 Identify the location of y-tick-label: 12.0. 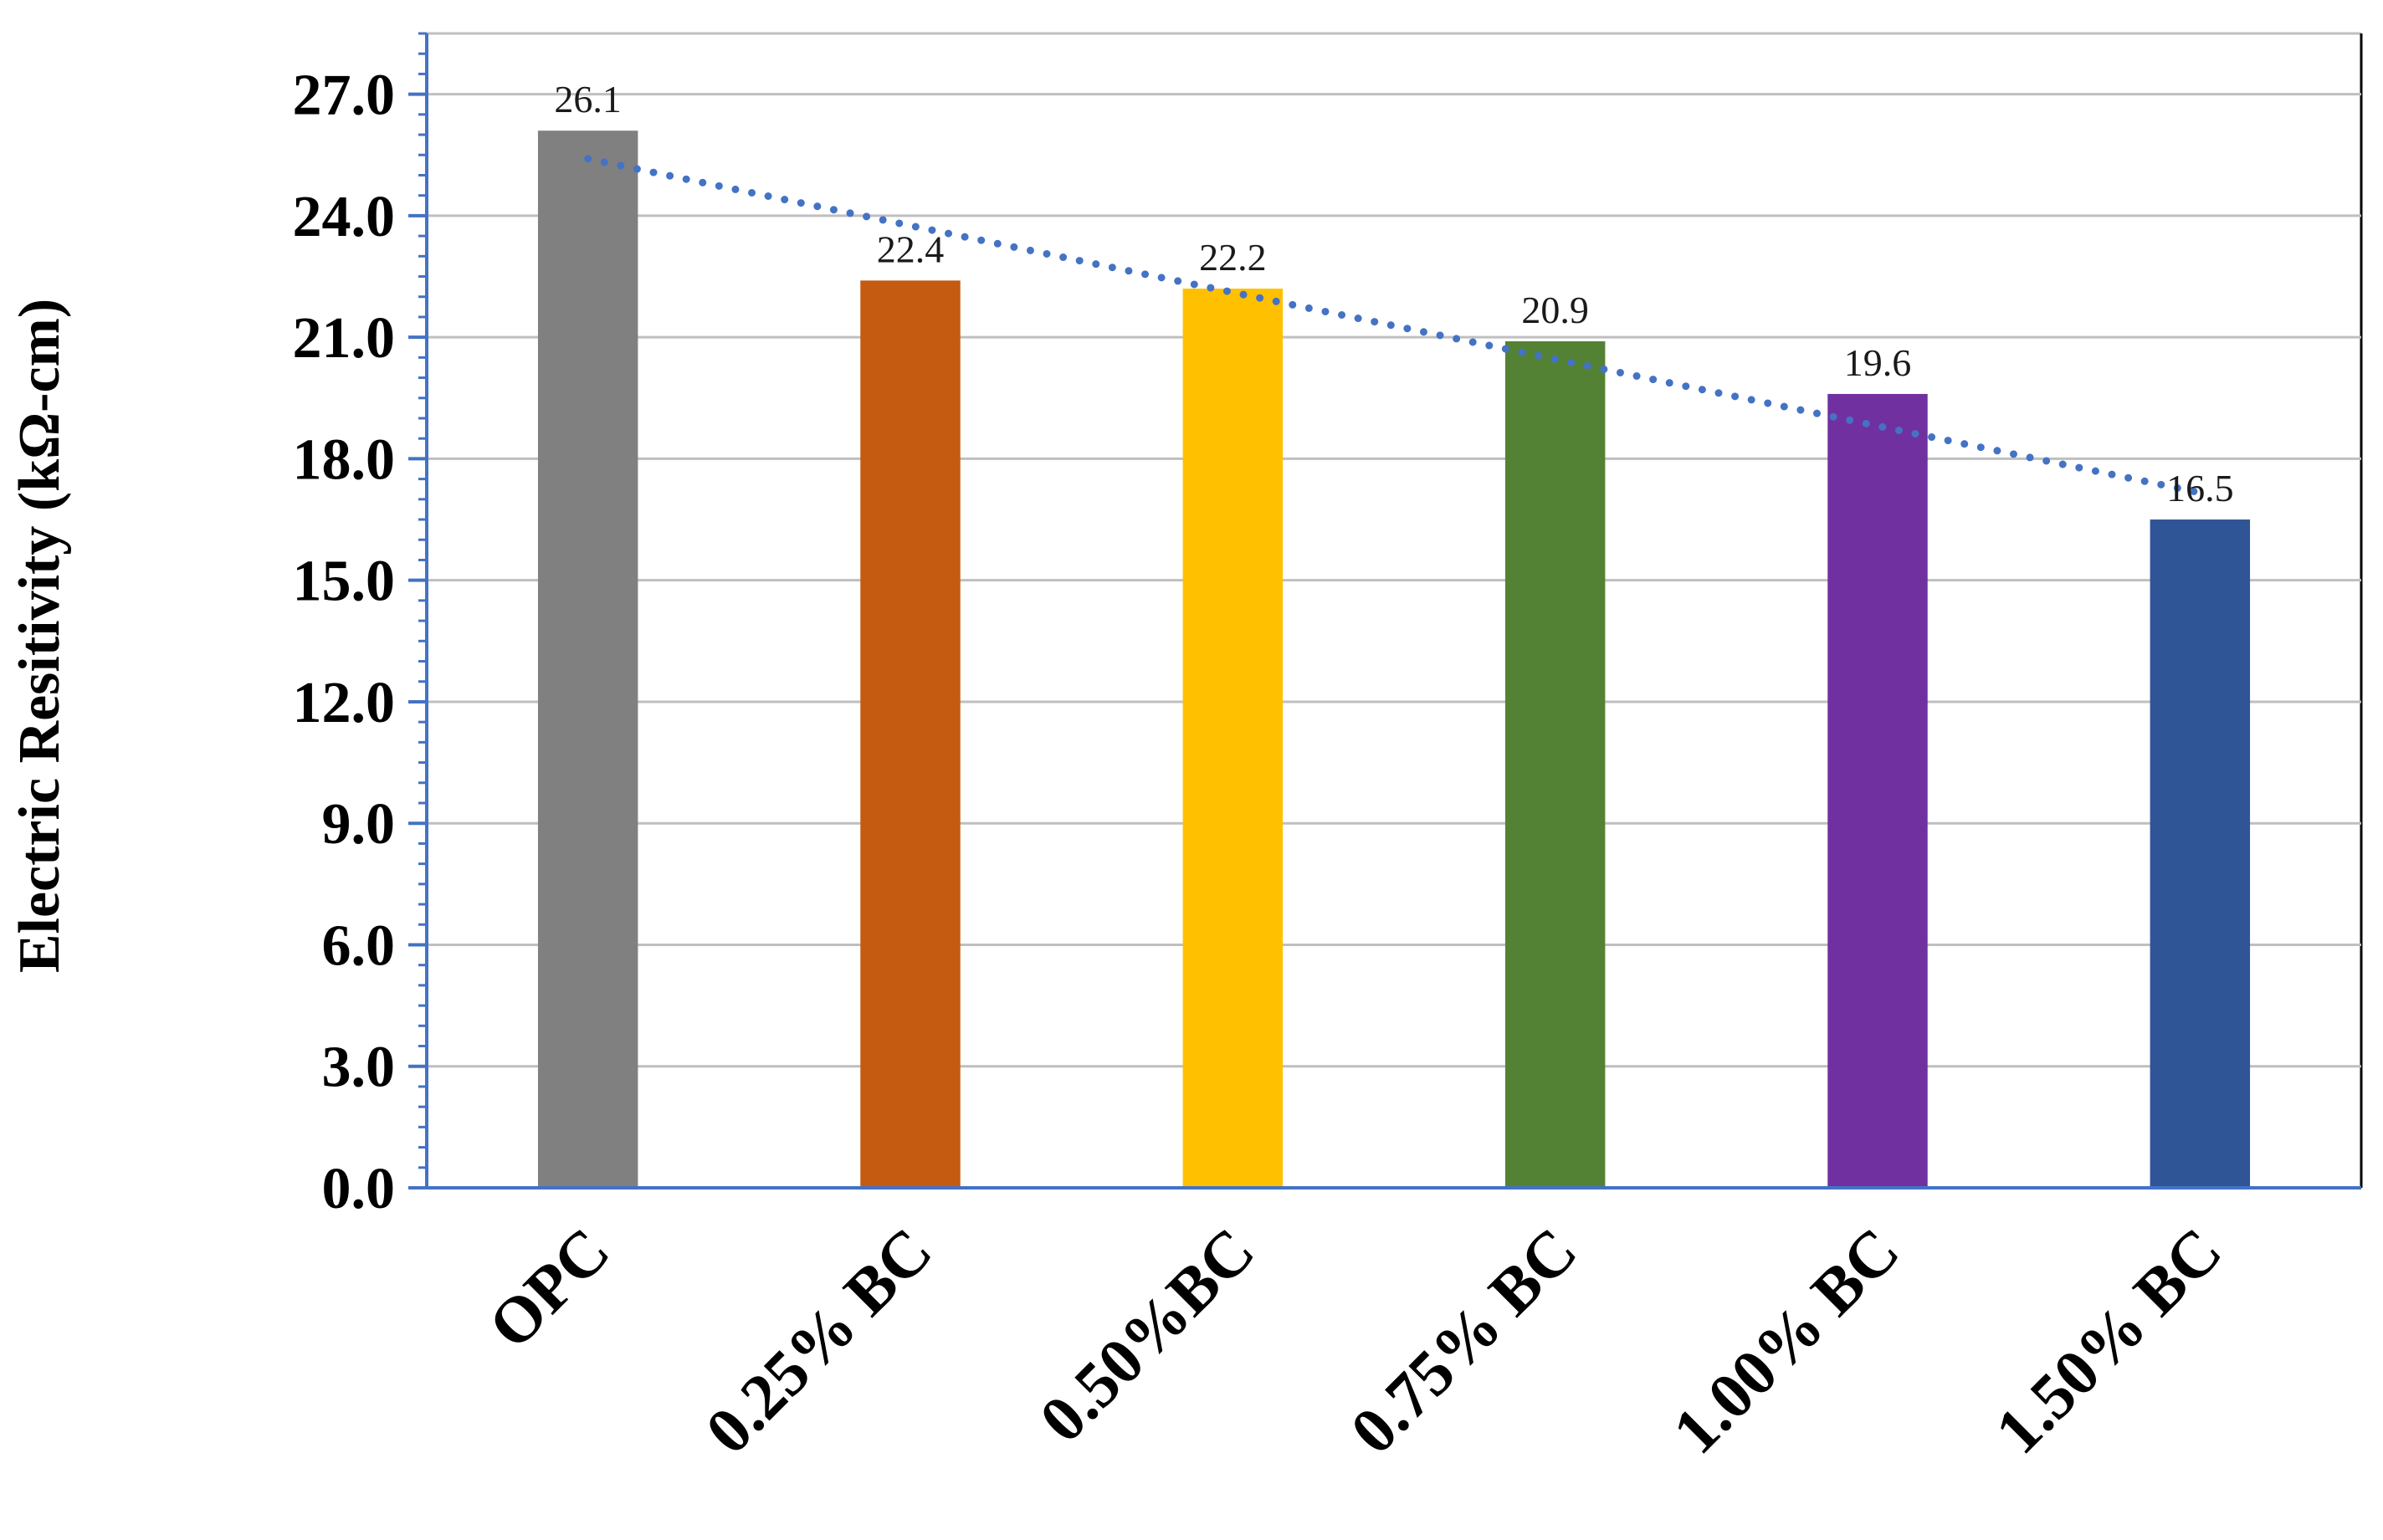
(344, 703).